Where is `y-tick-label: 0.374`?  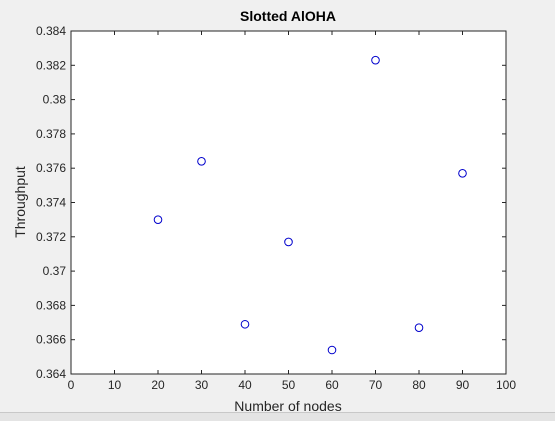 y-tick-label: 0.374 is located at coordinates (51, 203).